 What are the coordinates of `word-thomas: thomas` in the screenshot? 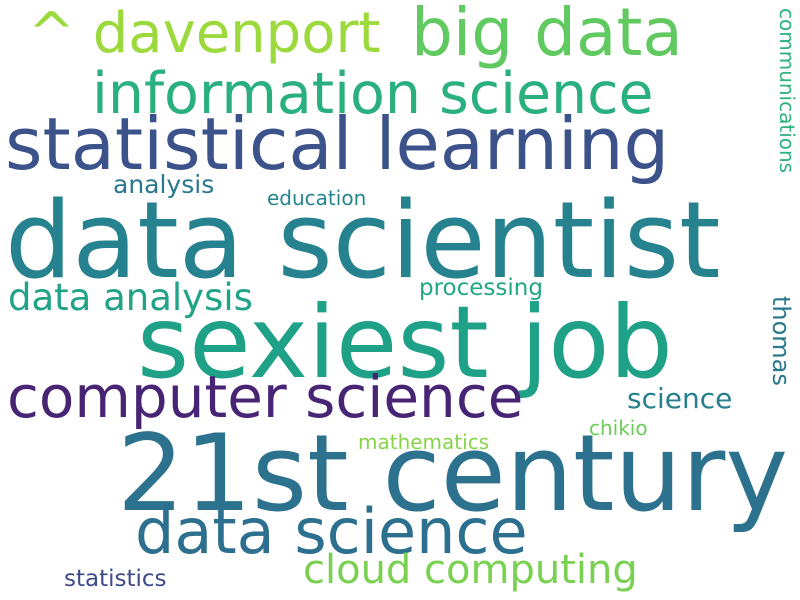 It's located at (781, 341).